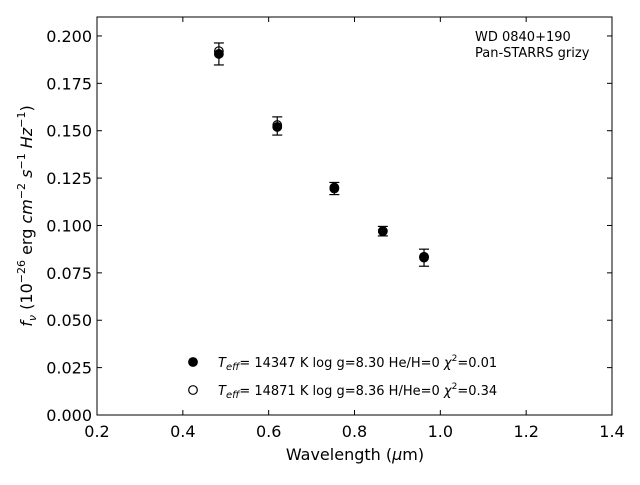  Describe the element at coordinates (354, 431) in the screenshot. I see `x-tick-label: 0.8` at that location.